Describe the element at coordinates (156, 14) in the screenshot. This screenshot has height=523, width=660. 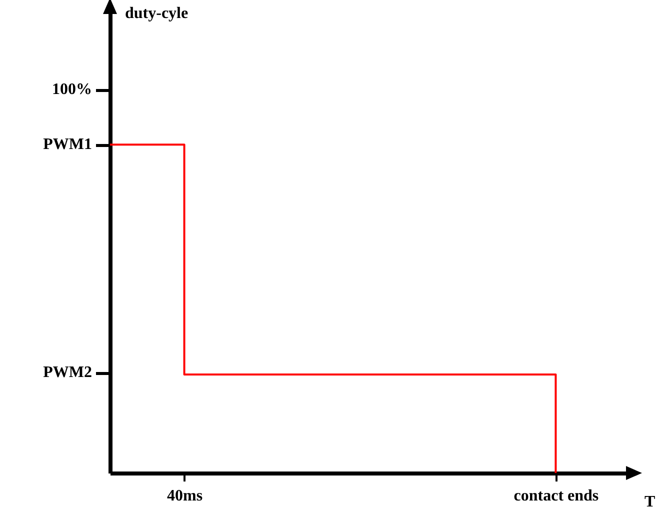
I see `text: duty-cyle` at that location.